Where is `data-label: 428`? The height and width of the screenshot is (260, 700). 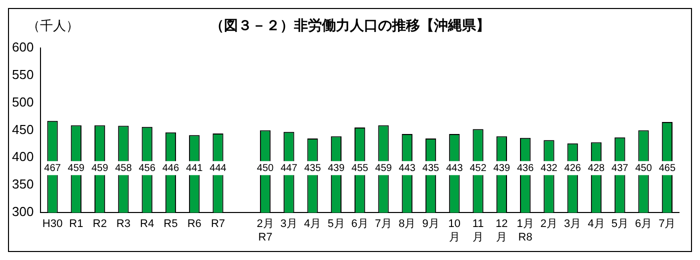
data-label: 428 is located at coordinates (597, 168).